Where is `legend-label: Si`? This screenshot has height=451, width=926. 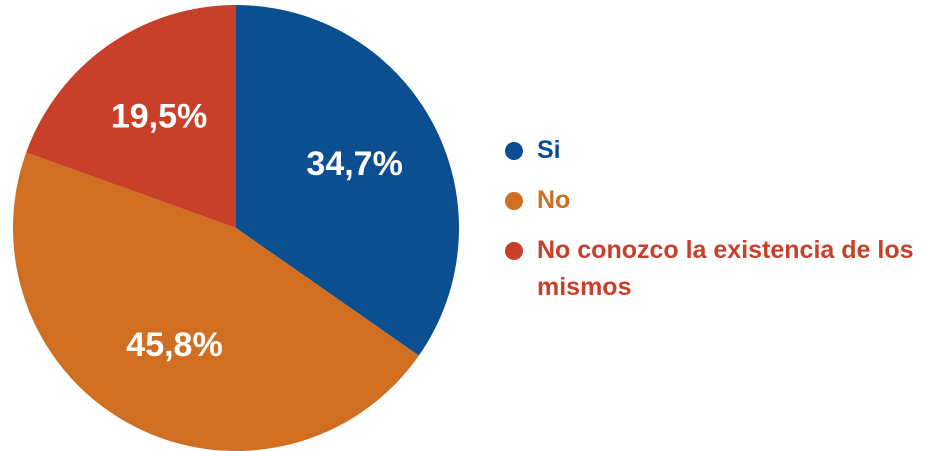
legend-label: Si is located at coordinates (549, 150).